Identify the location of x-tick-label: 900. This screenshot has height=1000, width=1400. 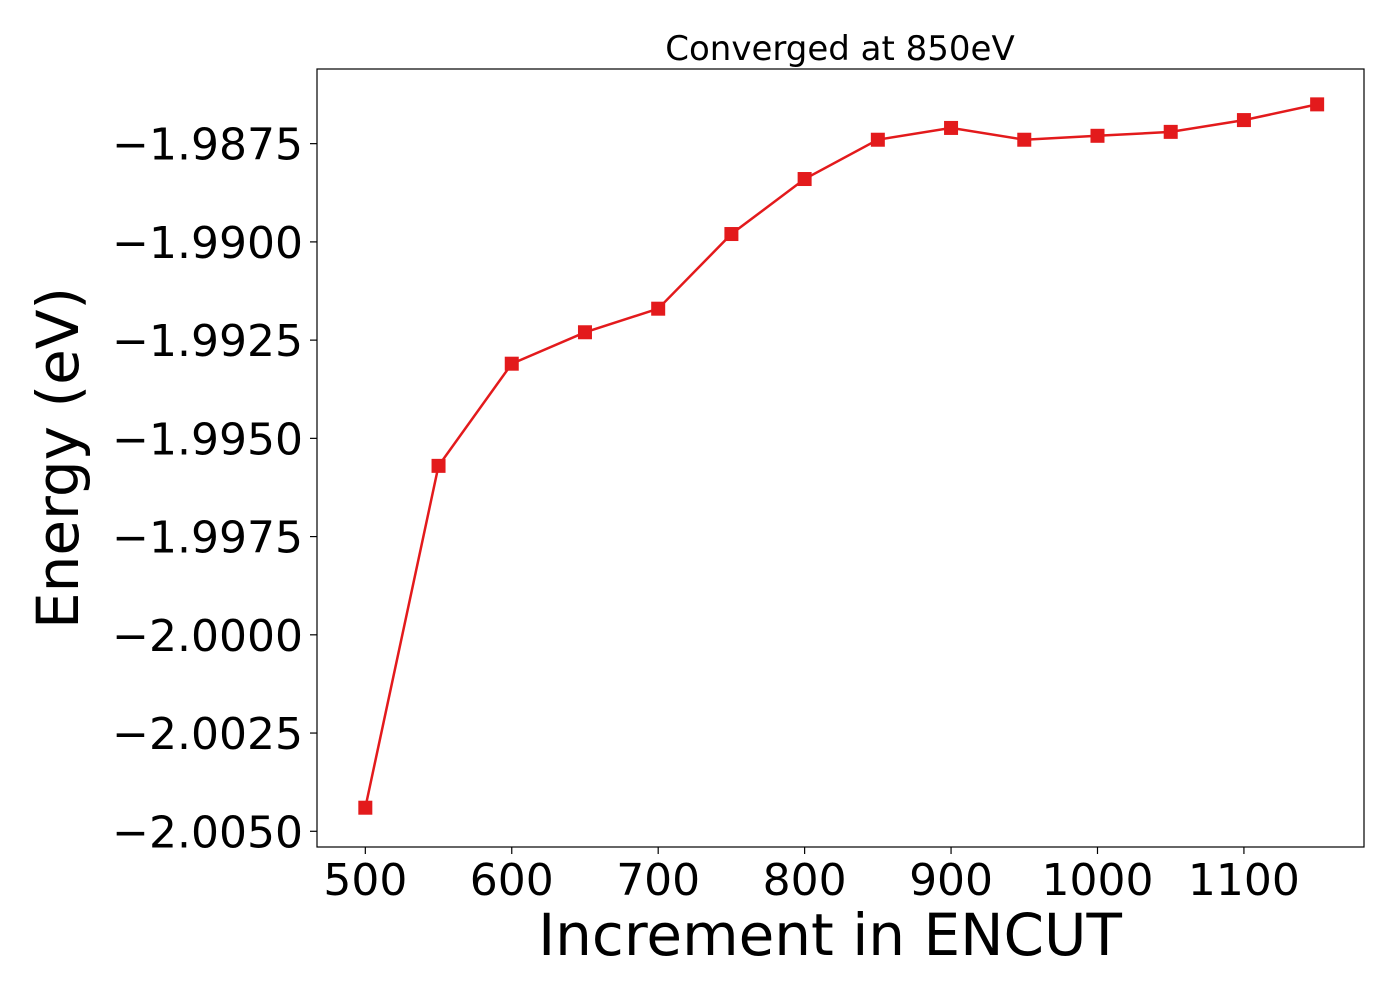
(951, 880).